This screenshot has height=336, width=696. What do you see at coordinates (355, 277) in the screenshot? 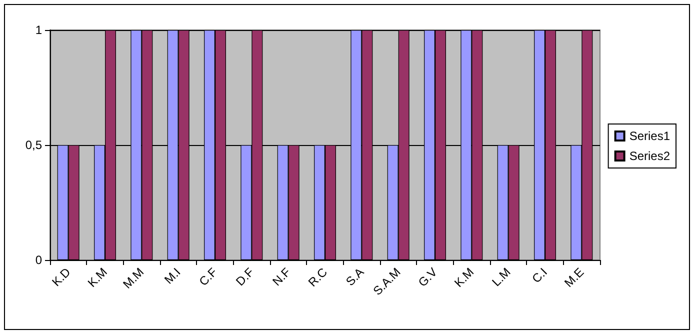
I see `x-tick-label: S.A` at bounding box center [355, 277].